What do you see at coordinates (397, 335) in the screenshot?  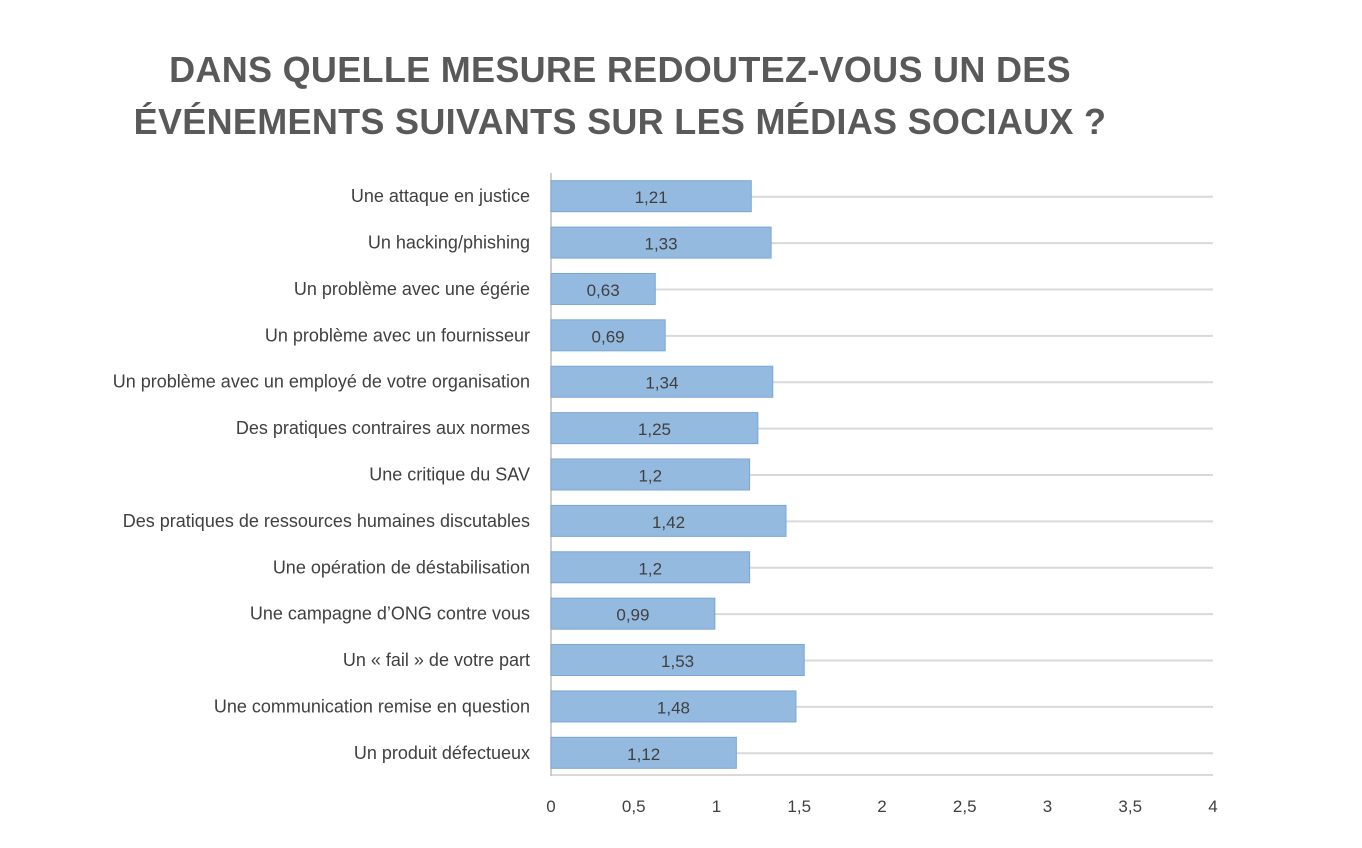 I see `category-label: Un problème avec un fournisseur` at bounding box center [397, 335].